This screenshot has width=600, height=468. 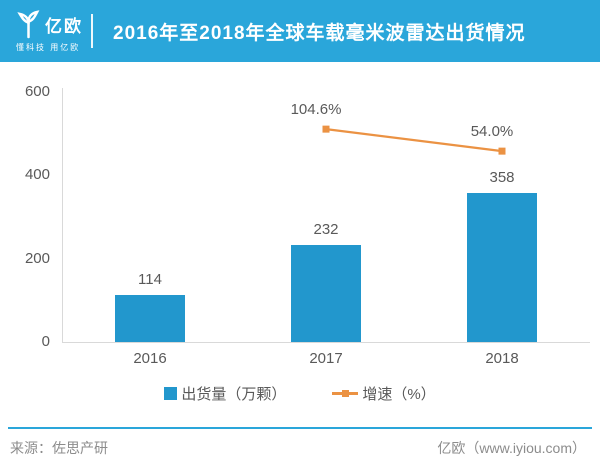 I want to click on chart-legend: 出货量（万颗） 增速（%）, so click(x=300, y=393).